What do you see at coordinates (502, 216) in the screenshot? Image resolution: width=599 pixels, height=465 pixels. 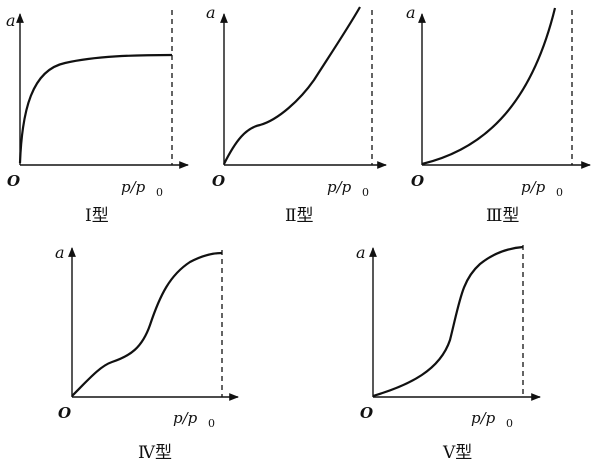 I see `panel-caption: Ⅲ型` at bounding box center [502, 216].